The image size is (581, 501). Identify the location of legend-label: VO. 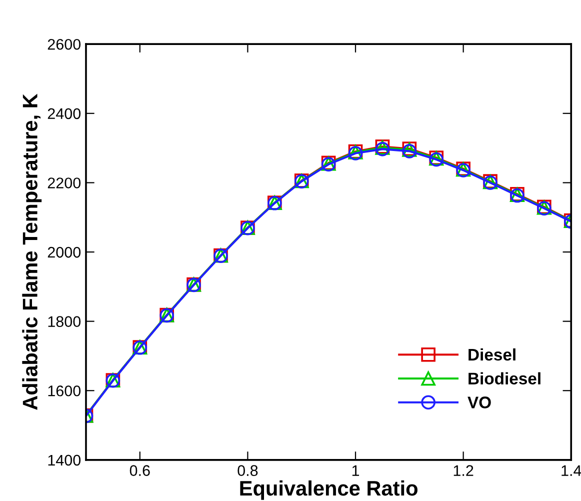
(479, 402).